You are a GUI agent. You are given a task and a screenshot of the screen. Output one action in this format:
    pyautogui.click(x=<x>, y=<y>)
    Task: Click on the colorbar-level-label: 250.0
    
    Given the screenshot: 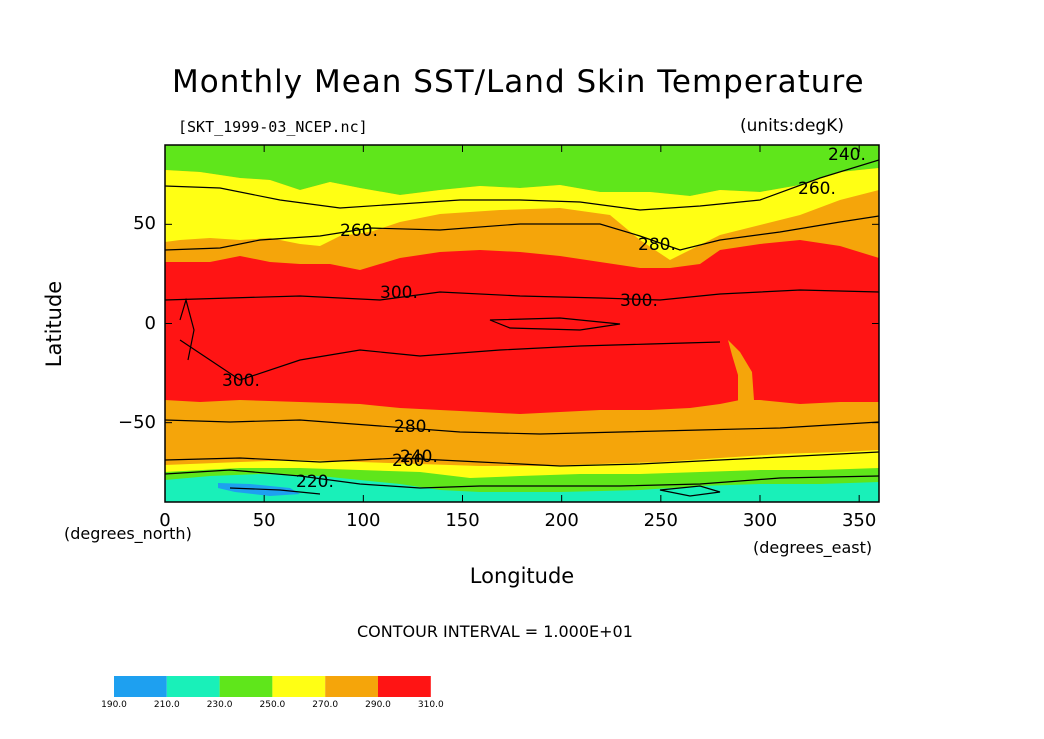 What is the action you would take?
    pyautogui.click(x=272, y=705)
    